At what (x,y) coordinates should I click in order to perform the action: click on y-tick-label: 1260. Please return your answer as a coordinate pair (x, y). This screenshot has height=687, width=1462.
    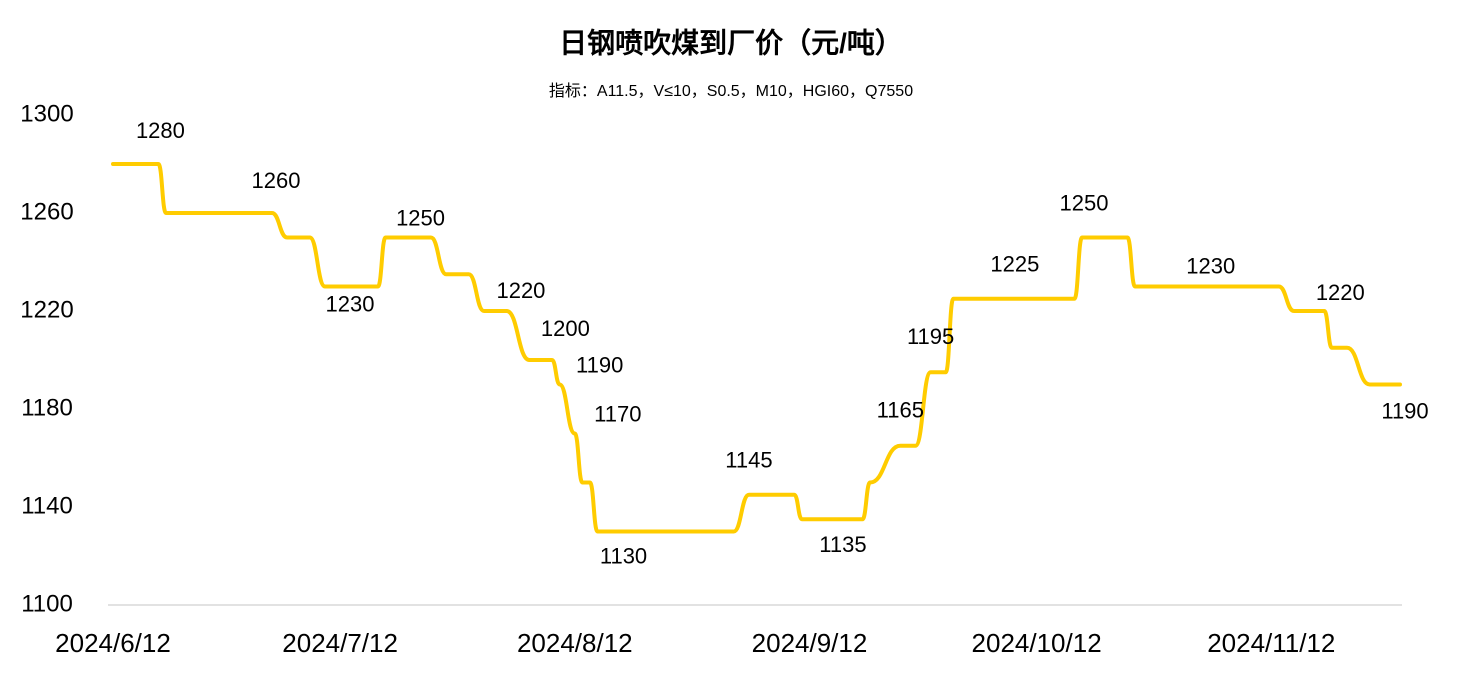
    Looking at the image, I should click on (46, 211).